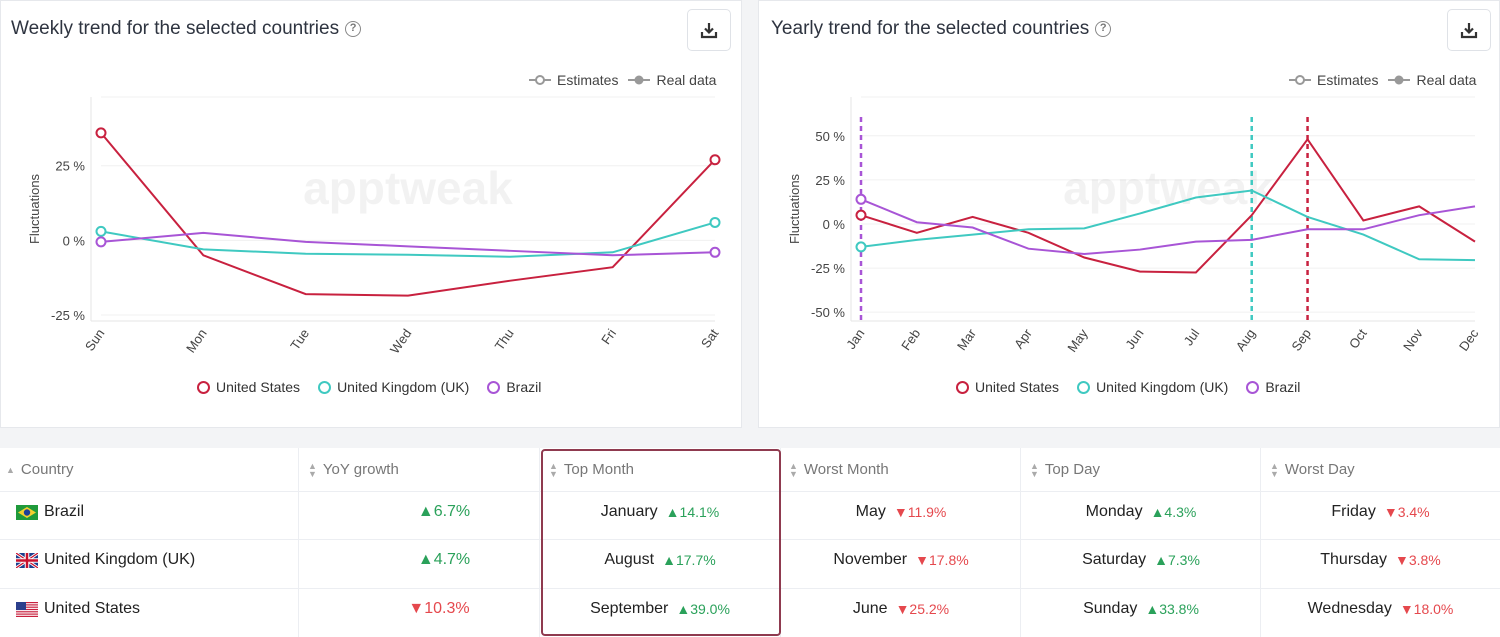  What do you see at coordinates (1084, 387) in the screenshot?
I see `uk-marker-icon` at bounding box center [1084, 387].